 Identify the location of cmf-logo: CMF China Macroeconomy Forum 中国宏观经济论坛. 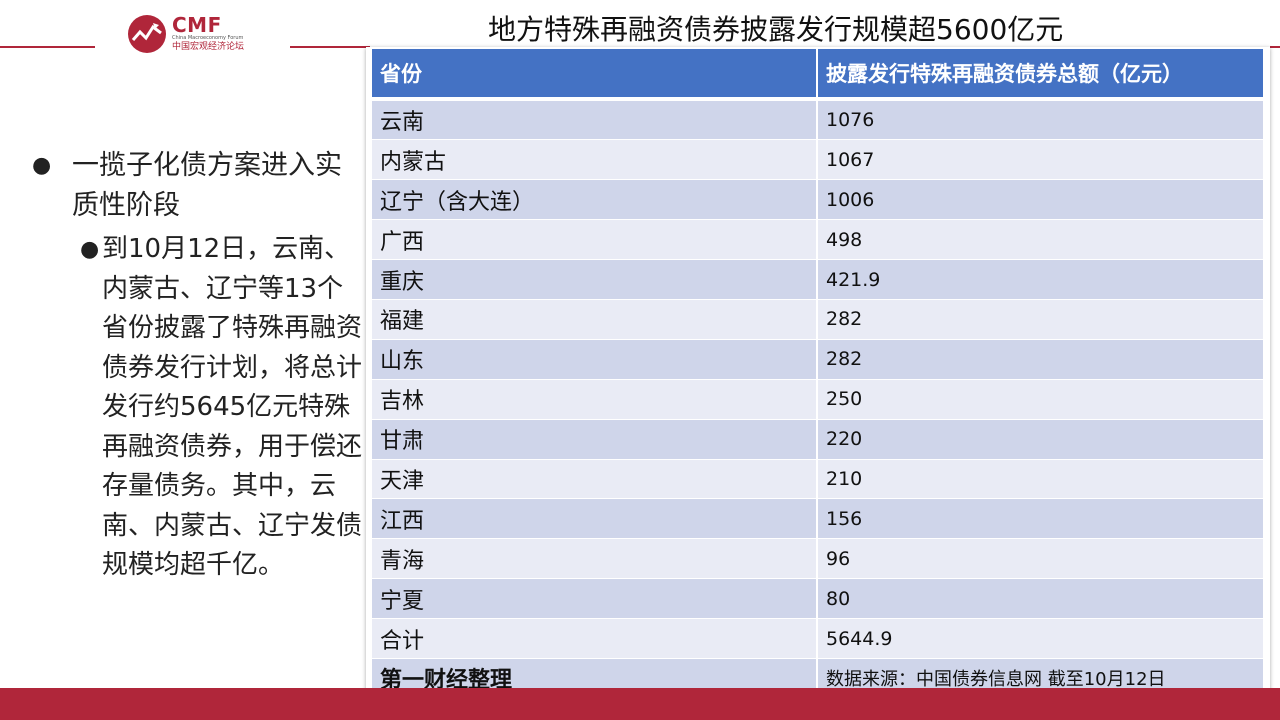
(185, 34).